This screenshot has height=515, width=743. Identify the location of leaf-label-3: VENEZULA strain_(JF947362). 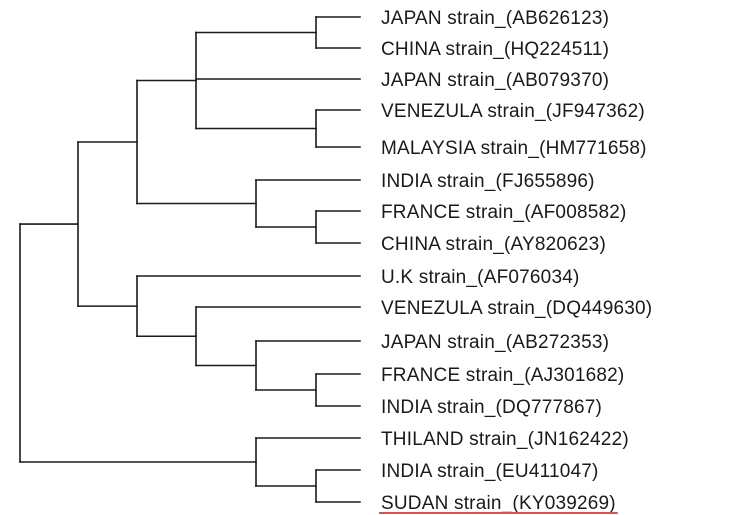
(513, 111).